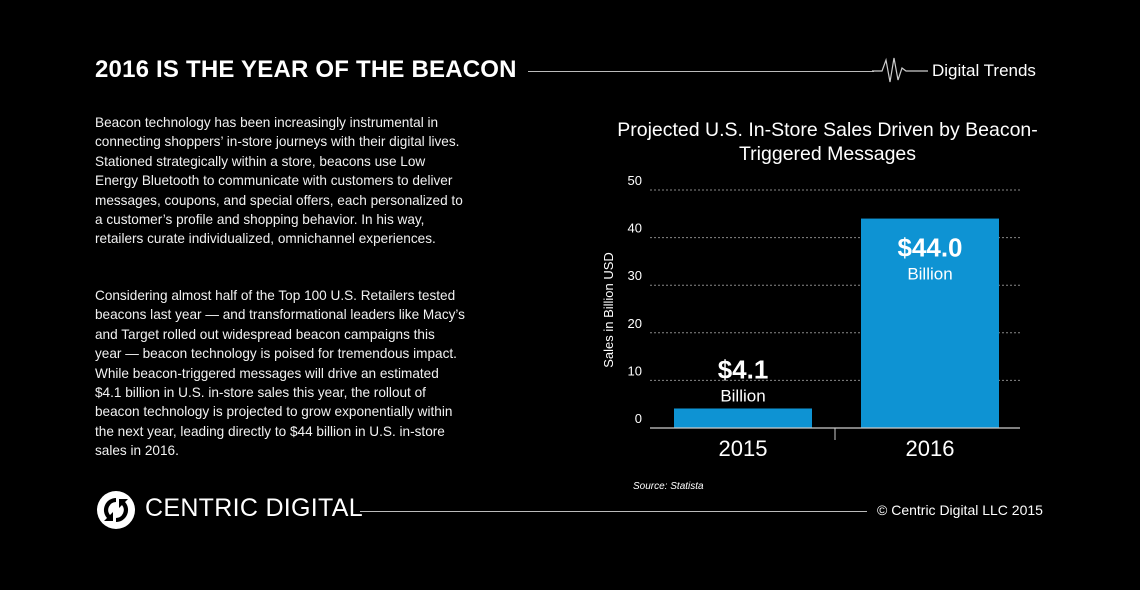  What do you see at coordinates (635, 323) in the screenshot?
I see `y-tick-label: 20` at bounding box center [635, 323].